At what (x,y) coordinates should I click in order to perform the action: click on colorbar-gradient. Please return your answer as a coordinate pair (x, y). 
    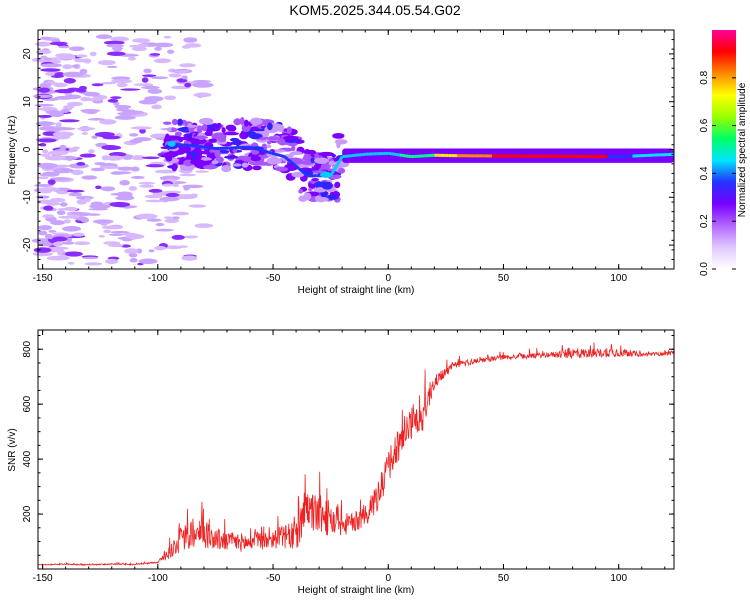
    Looking at the image, I should click on (724, 149).